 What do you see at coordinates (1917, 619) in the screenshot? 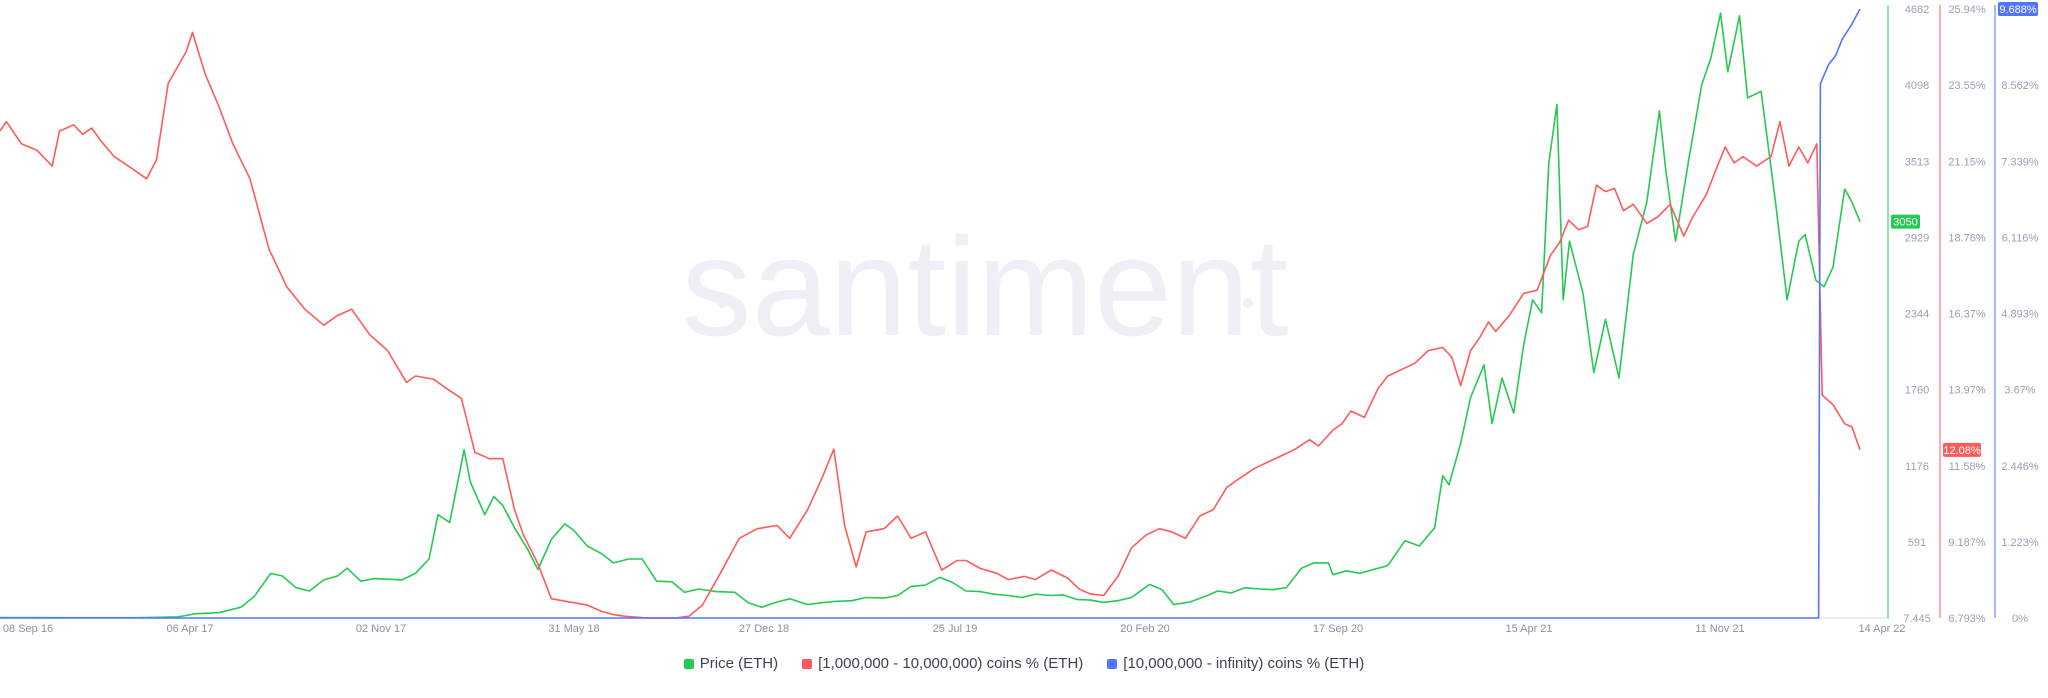
I see `y-tick-label-price: 7.445` at bounding box center [1917, 619].